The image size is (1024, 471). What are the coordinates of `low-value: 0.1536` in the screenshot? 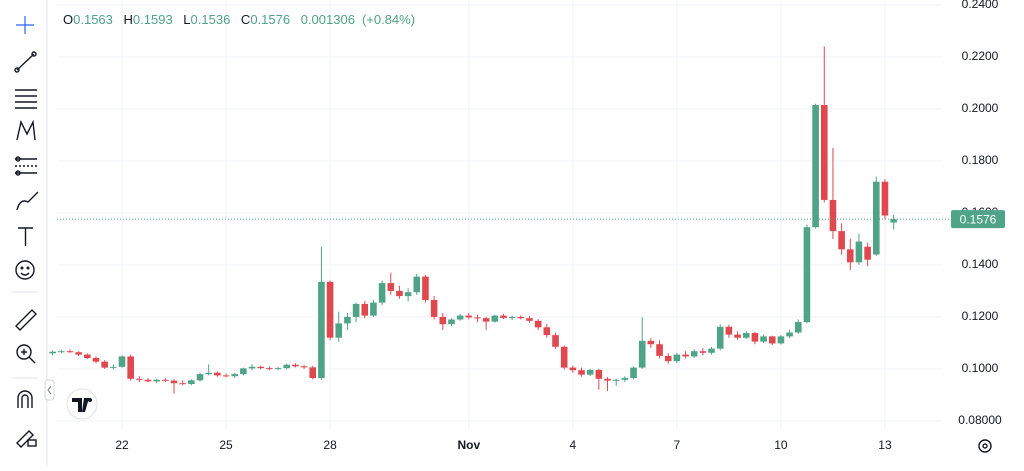 It's located at (210, 19).